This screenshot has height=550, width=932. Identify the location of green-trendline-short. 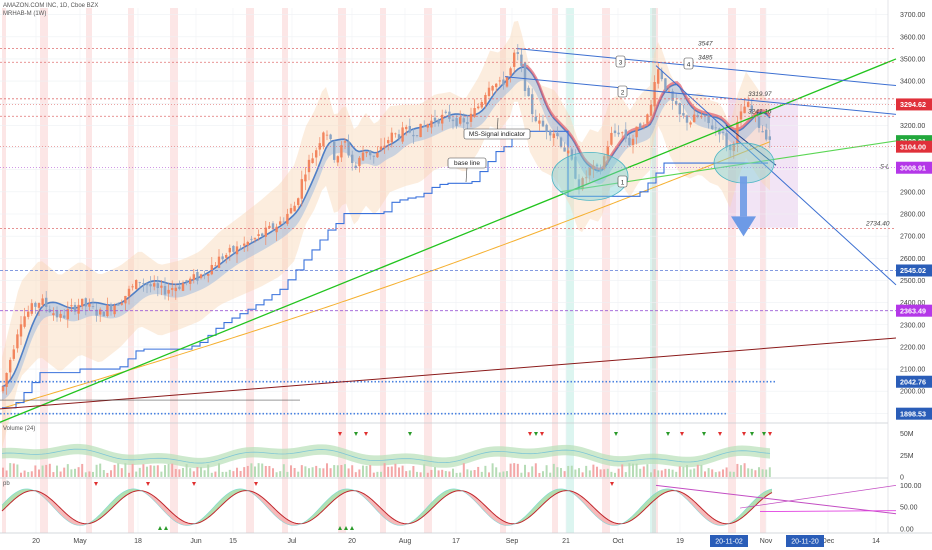
(728, 166).